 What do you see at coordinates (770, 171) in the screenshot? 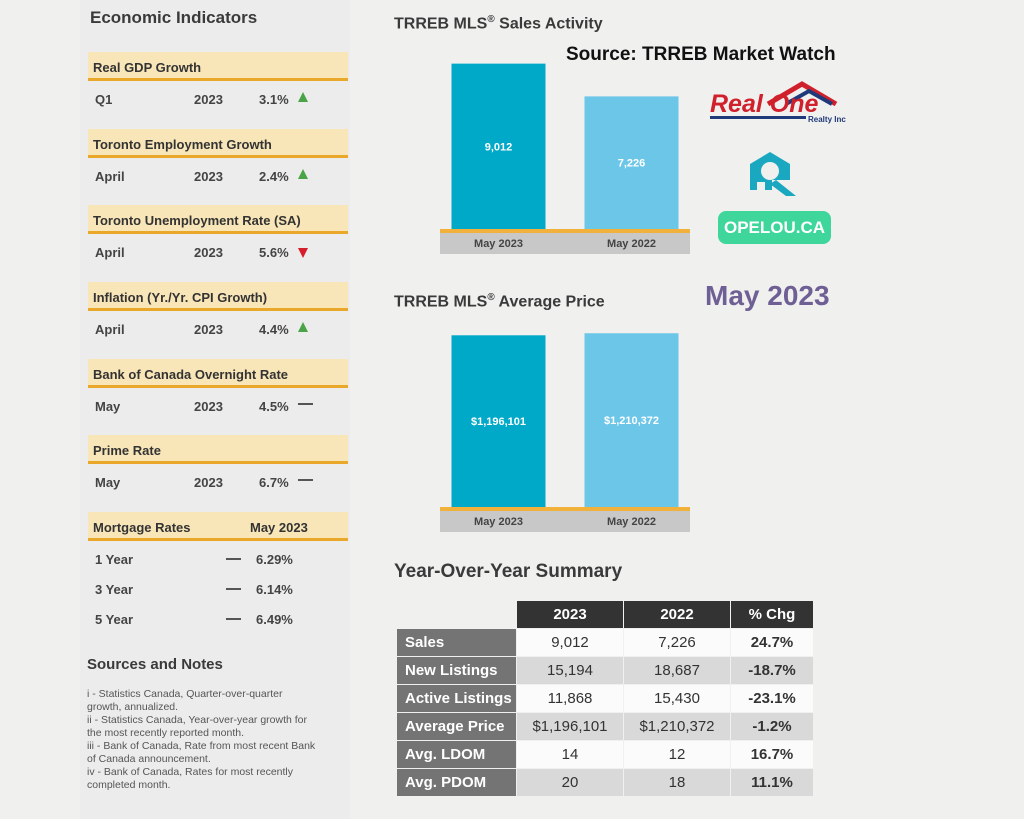
I see `q-hole` at bounding box center [770, 171].